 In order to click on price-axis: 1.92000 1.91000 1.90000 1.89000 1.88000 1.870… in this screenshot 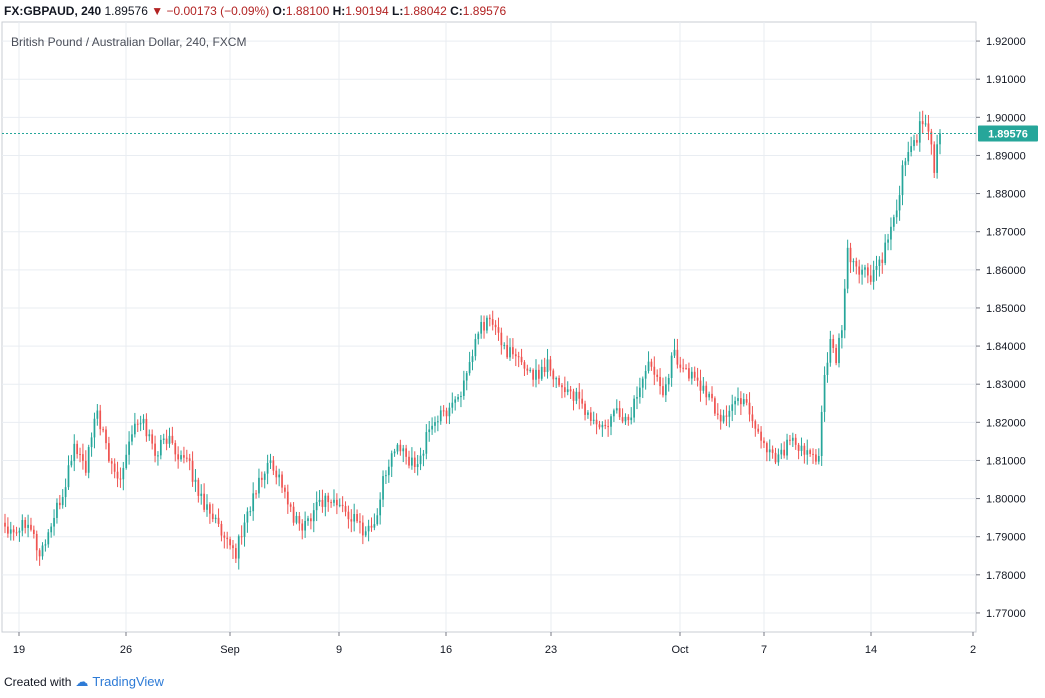, I will do `click(1001, 328)`.